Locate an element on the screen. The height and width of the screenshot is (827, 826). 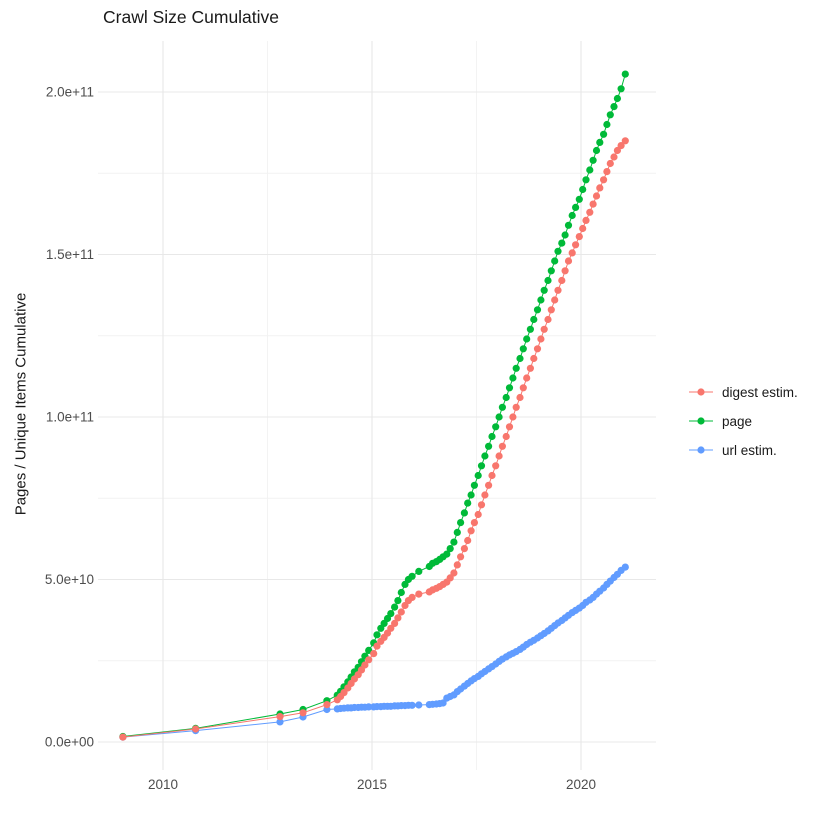
y-tick-label: 1.5e+11 is located at coordinates (70, 254).